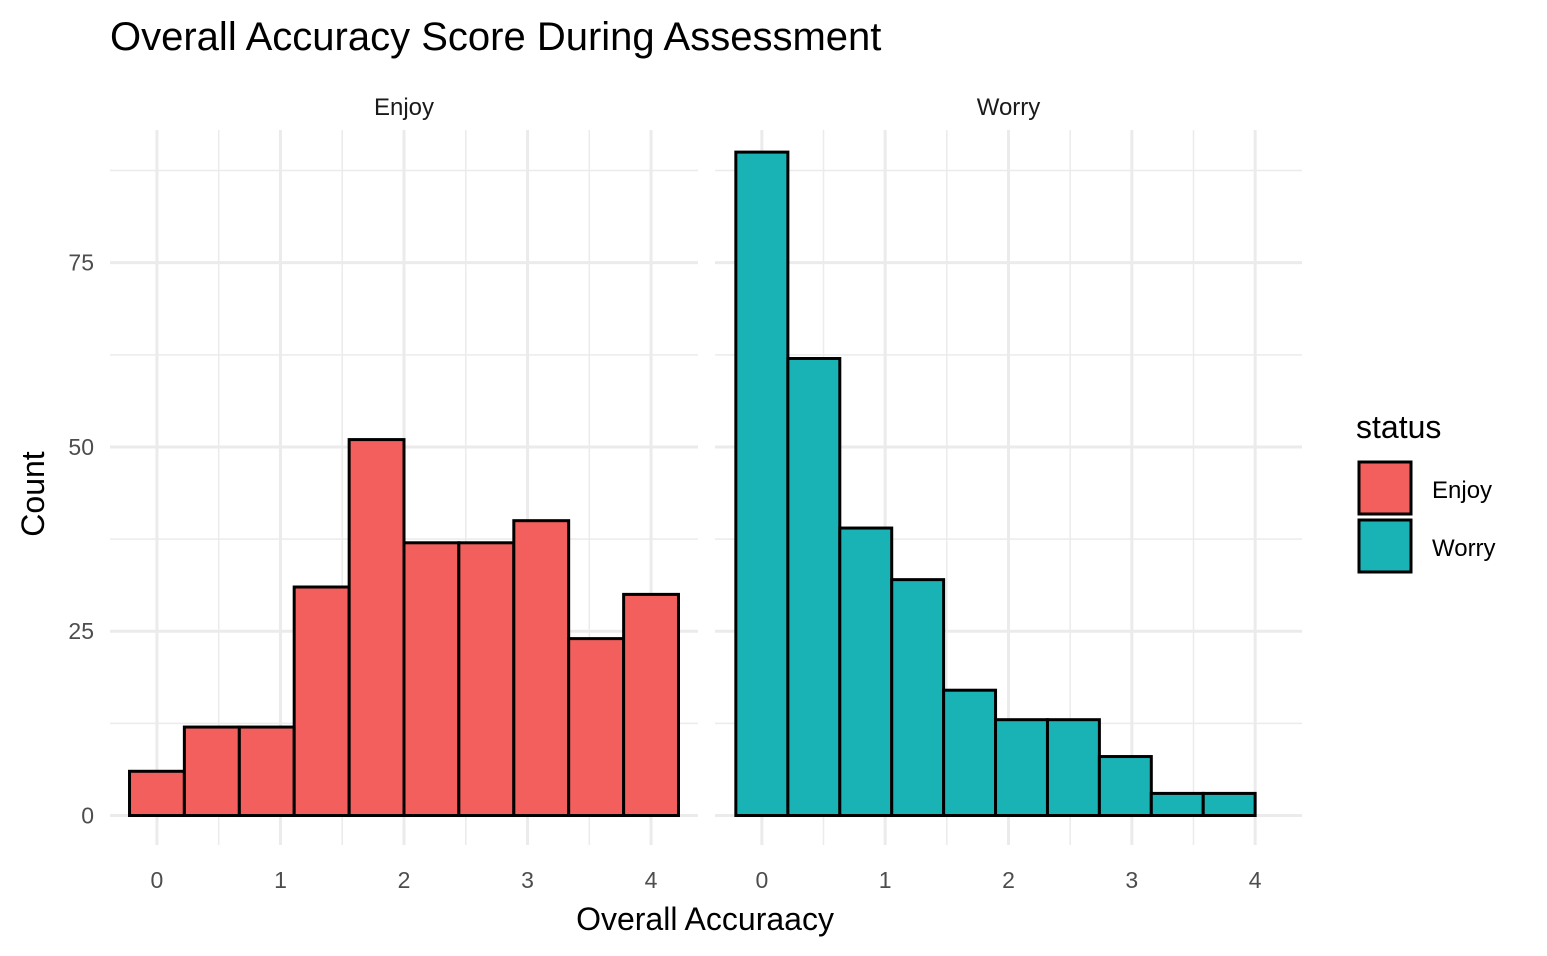 This screenshot has height=956, width=1547. What do you see at coordinates (404, 107) in the screenshot?
I see `strip-label: Enjoy` at bounding box center [404, 107].